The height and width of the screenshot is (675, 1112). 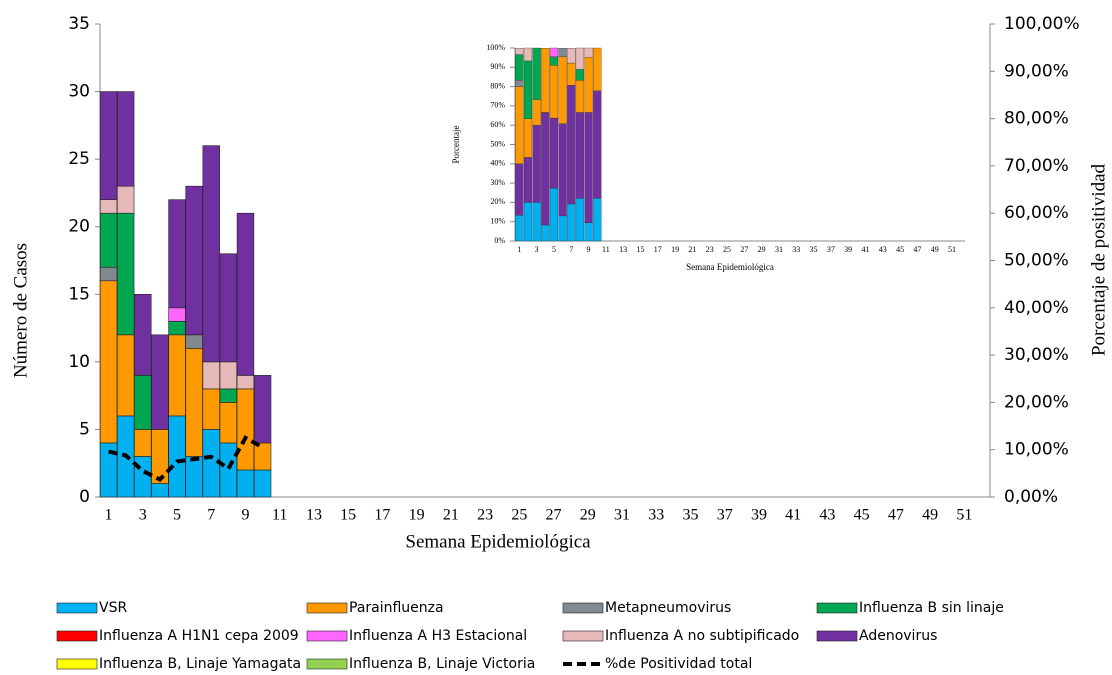 I want to click on x-tick-label: 41, so click(x=865, y=249).